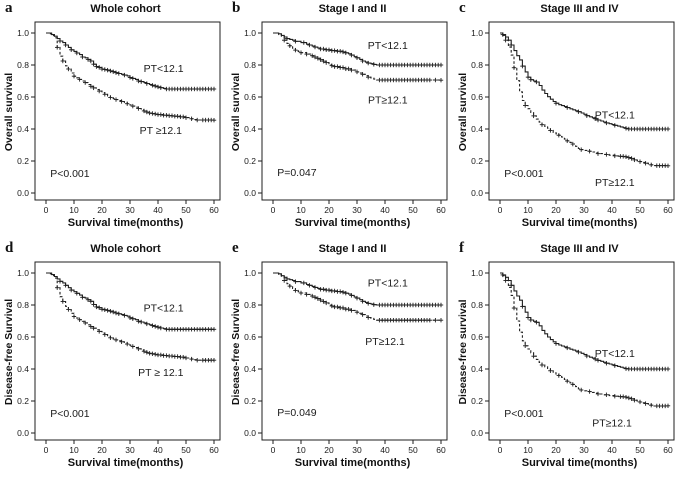 The image size is (680, 479). I want to click on panel-f-letter: f, so click(461, 248).